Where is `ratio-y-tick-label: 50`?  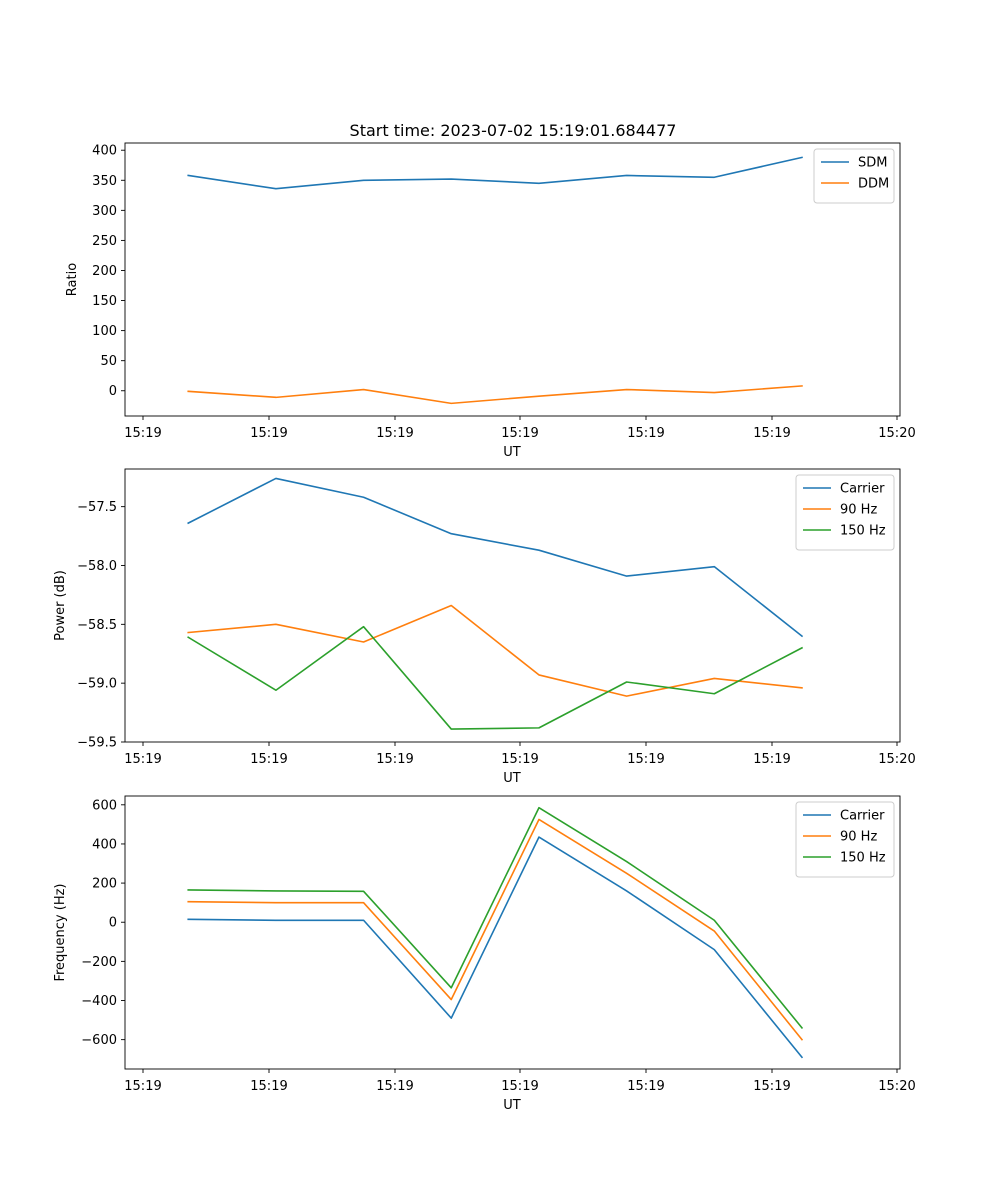
ratio-y-tick-label: 50 is located at coordinates (108, 361).